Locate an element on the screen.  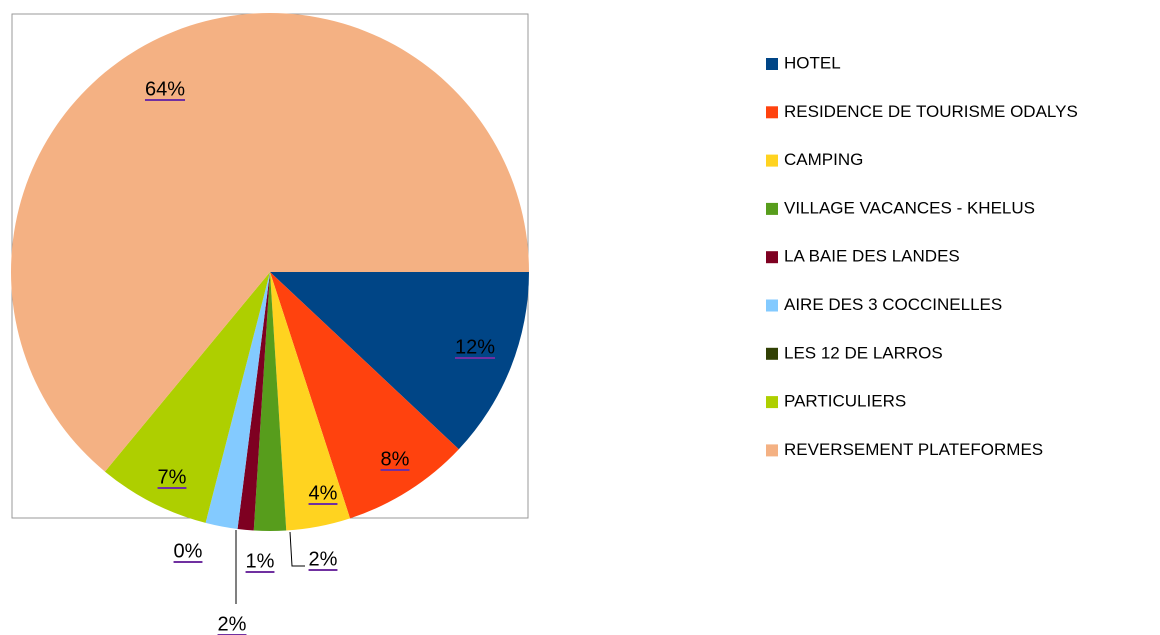
data-label: 12% is located at coordinates (475, 347).